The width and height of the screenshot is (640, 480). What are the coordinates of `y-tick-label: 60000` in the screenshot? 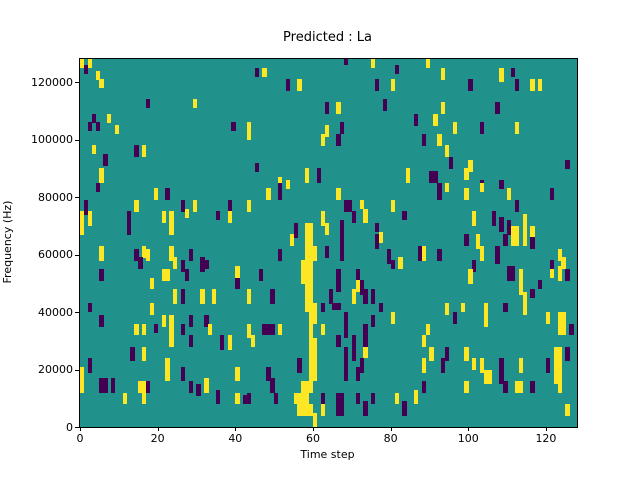 It's located at (55, 254).